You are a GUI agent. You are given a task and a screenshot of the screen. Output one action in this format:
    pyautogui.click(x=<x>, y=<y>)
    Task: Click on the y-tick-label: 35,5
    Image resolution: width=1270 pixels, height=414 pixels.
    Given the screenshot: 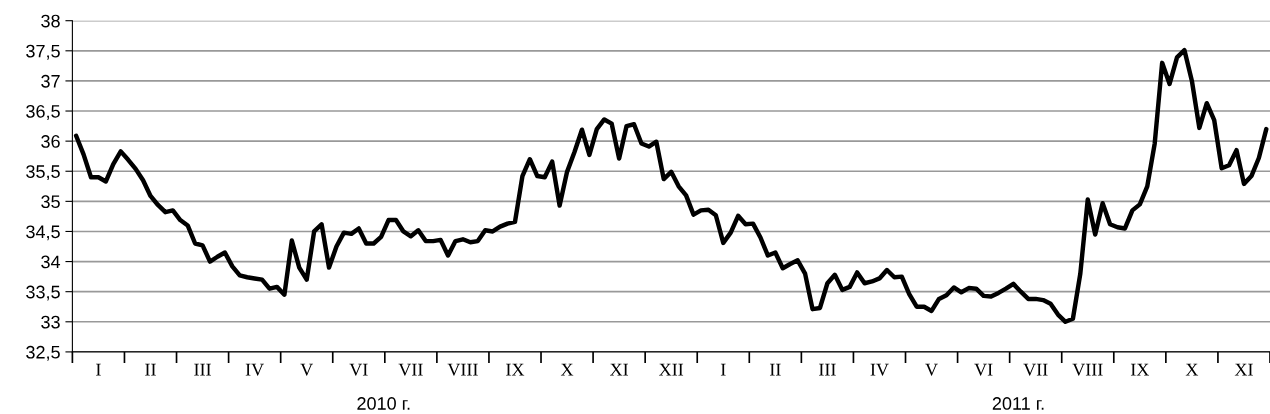 What is the action you would take?
    pyautogui.click(x=43, y=173)
    